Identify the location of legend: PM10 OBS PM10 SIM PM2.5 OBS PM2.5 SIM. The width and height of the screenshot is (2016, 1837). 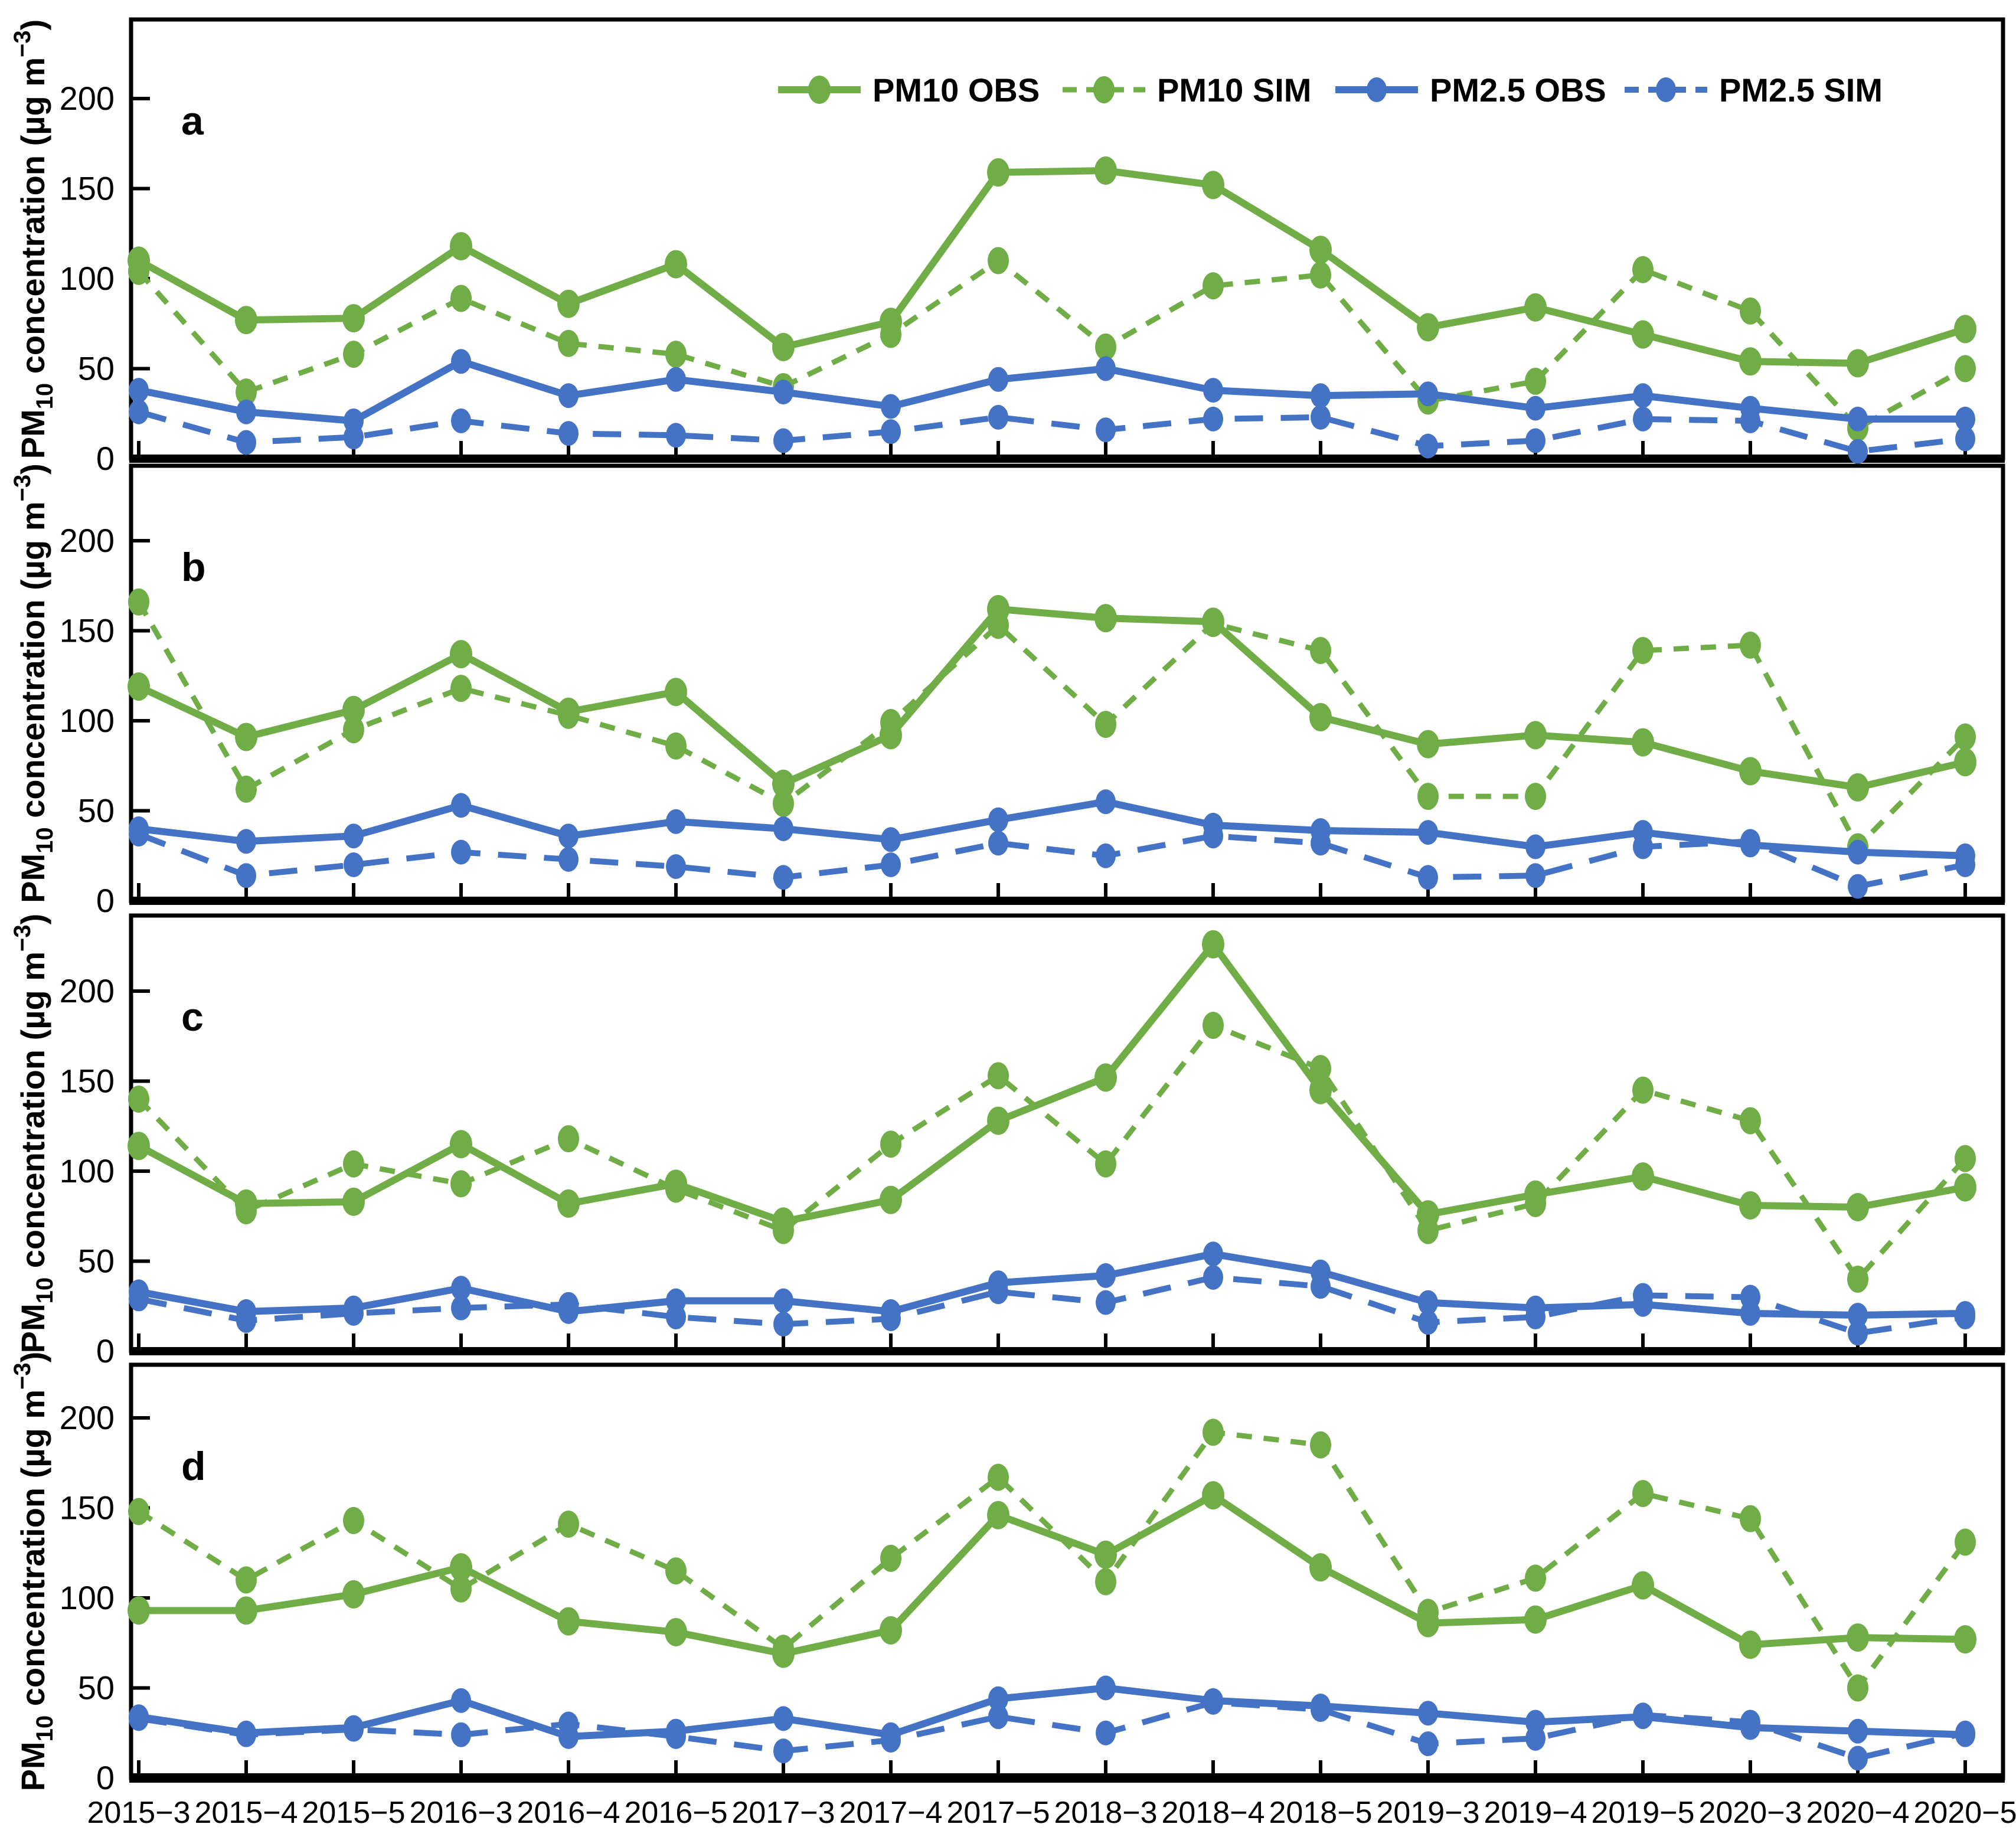
(1330, 90).